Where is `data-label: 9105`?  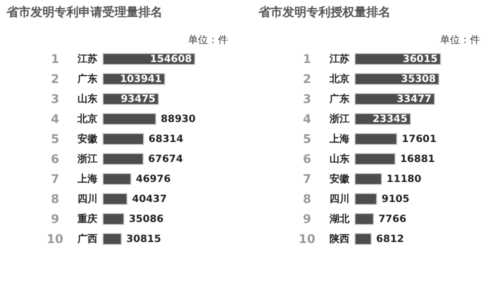 data-label: 9105 is located at coordinates (396, 199).